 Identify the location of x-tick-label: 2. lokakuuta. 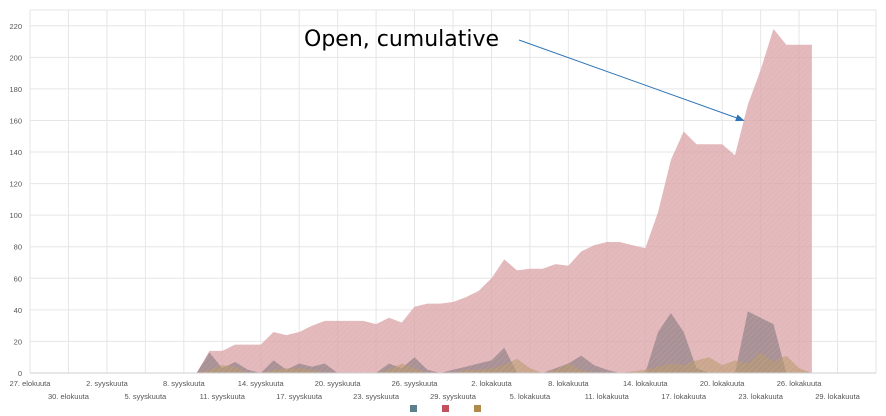
(491, 383).